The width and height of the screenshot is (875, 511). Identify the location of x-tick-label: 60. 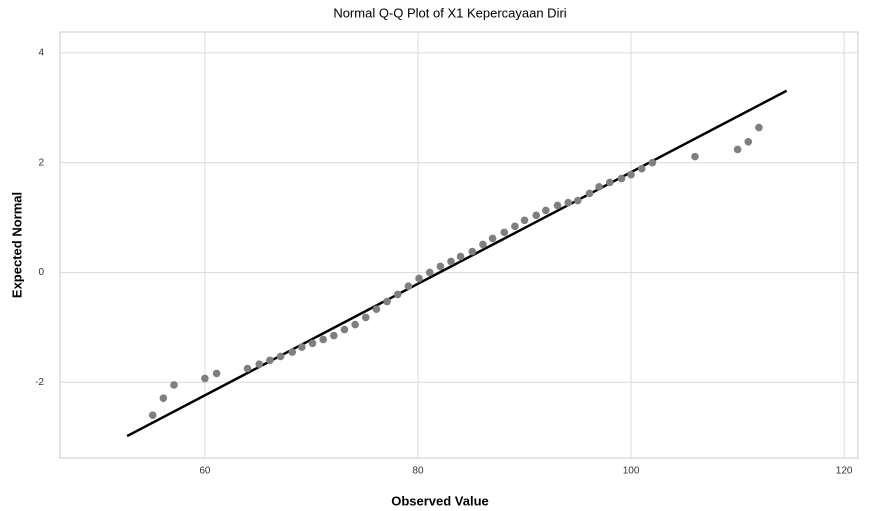
(205, 471).